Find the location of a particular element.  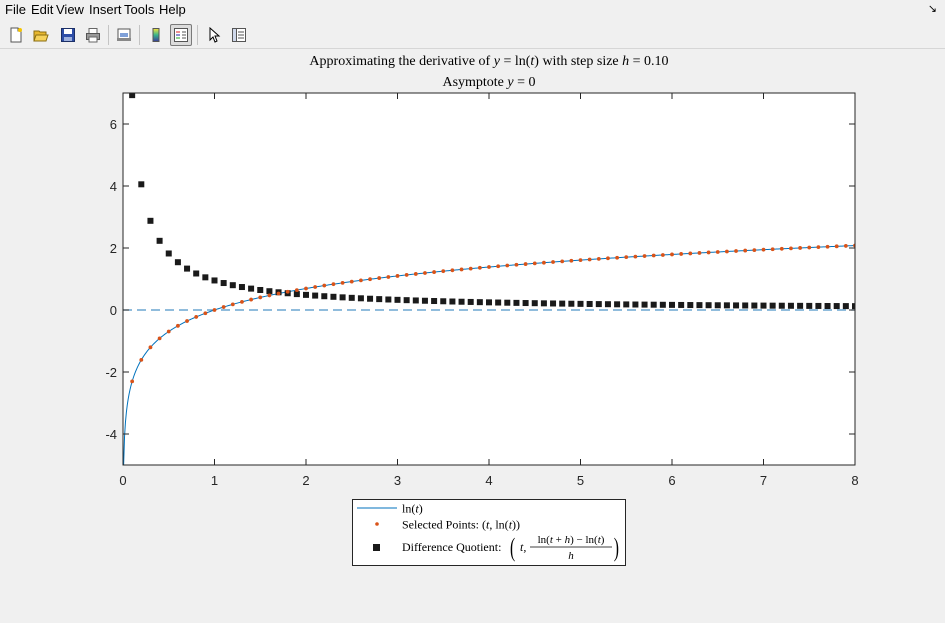

x-tick-label: 0 is located at coordinates (122, 480).